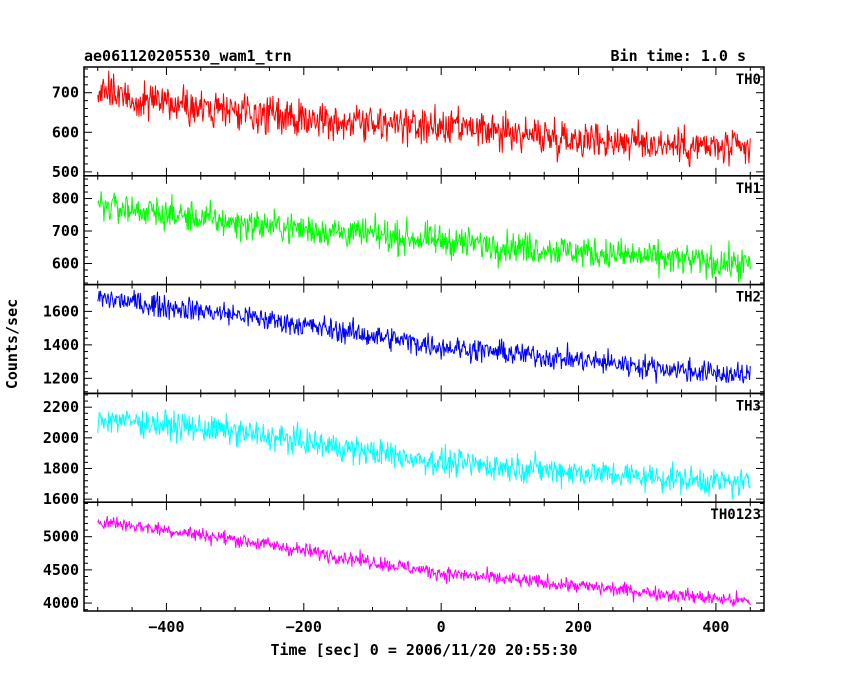 This screenshot has width=850, height=680. What do you see at coordinates (12, 344) in the screenshot?
I see `y-axis-title: Counts/sec` at bounding box center [12, 344].